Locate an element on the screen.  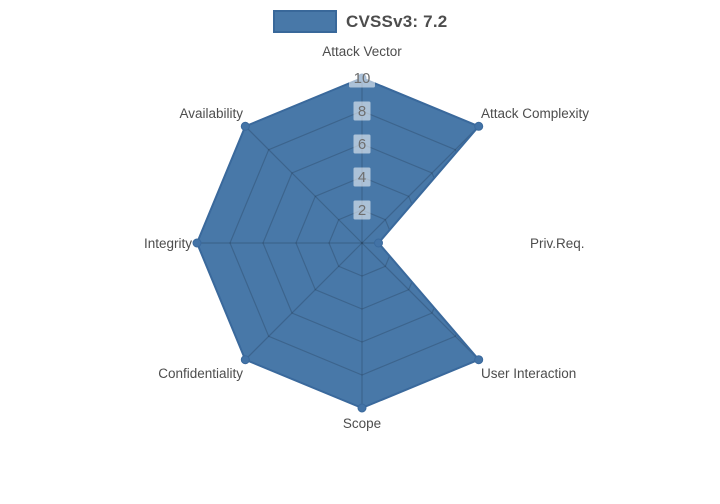
tick-label-10: 10 is located at coordinates (362, 78).